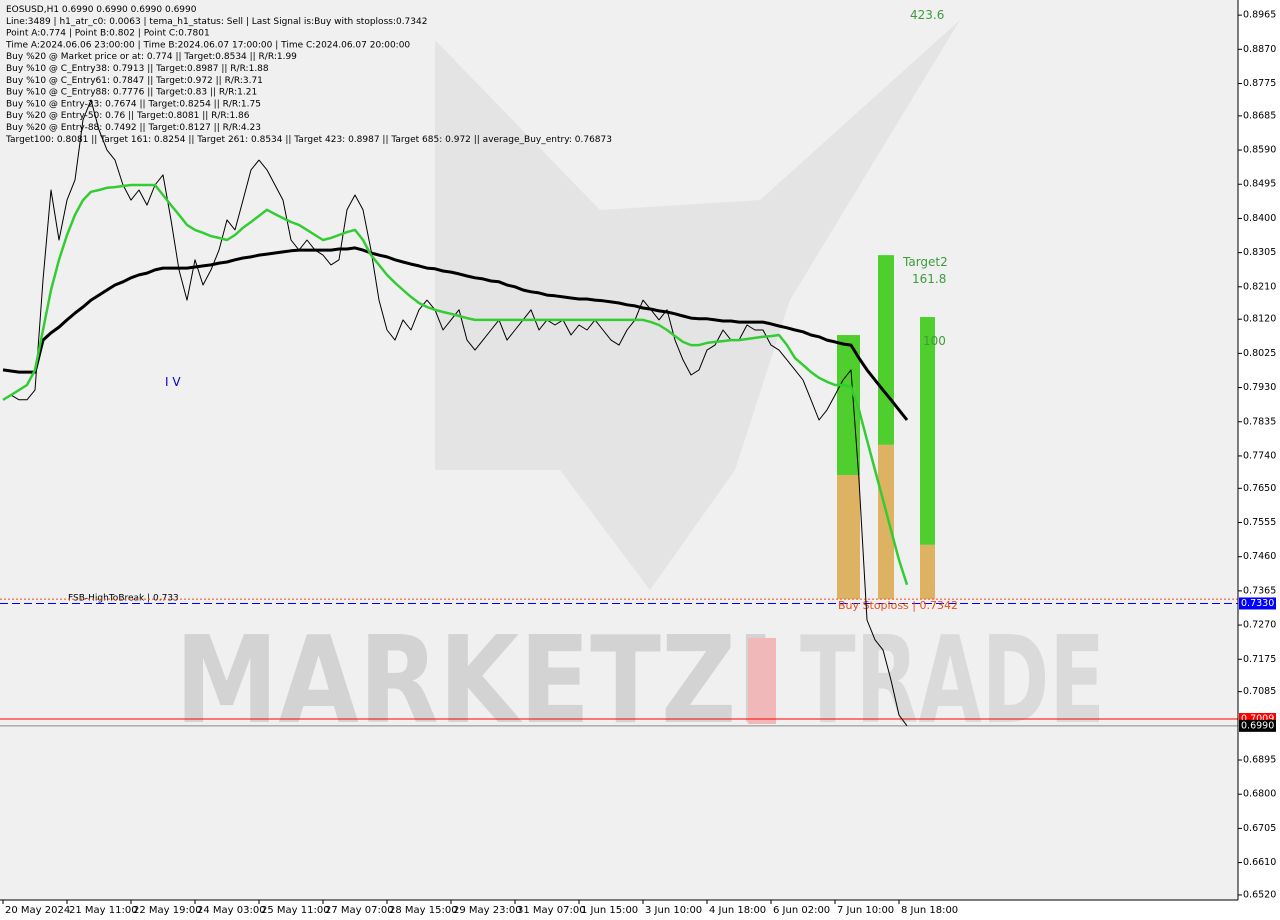  I want to click on x-tick-label: 27 May 07:00, so click(359, 910).